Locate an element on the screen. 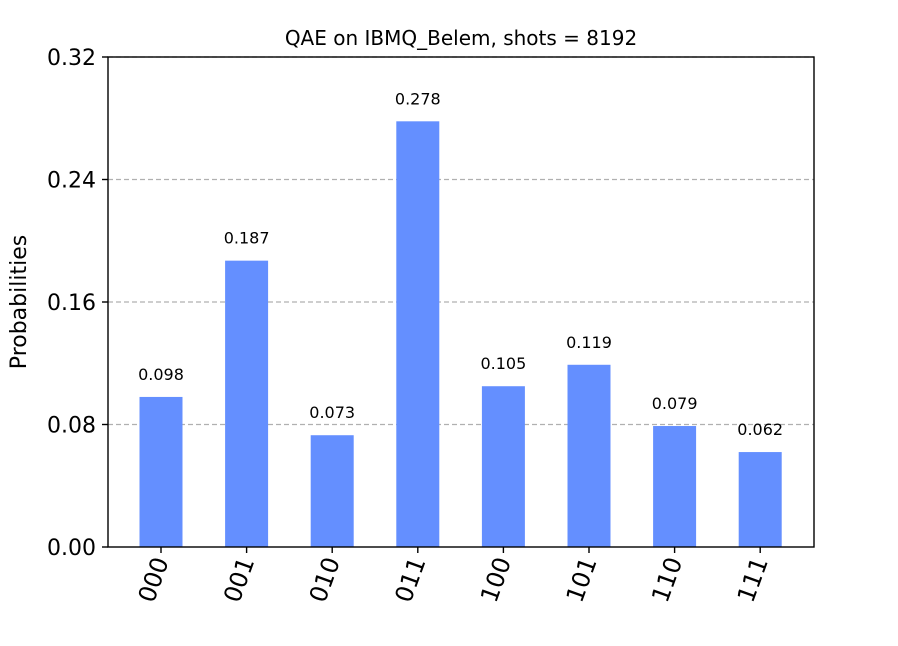  y-tick-label: 0.16 is located at coordinates (71, 303).